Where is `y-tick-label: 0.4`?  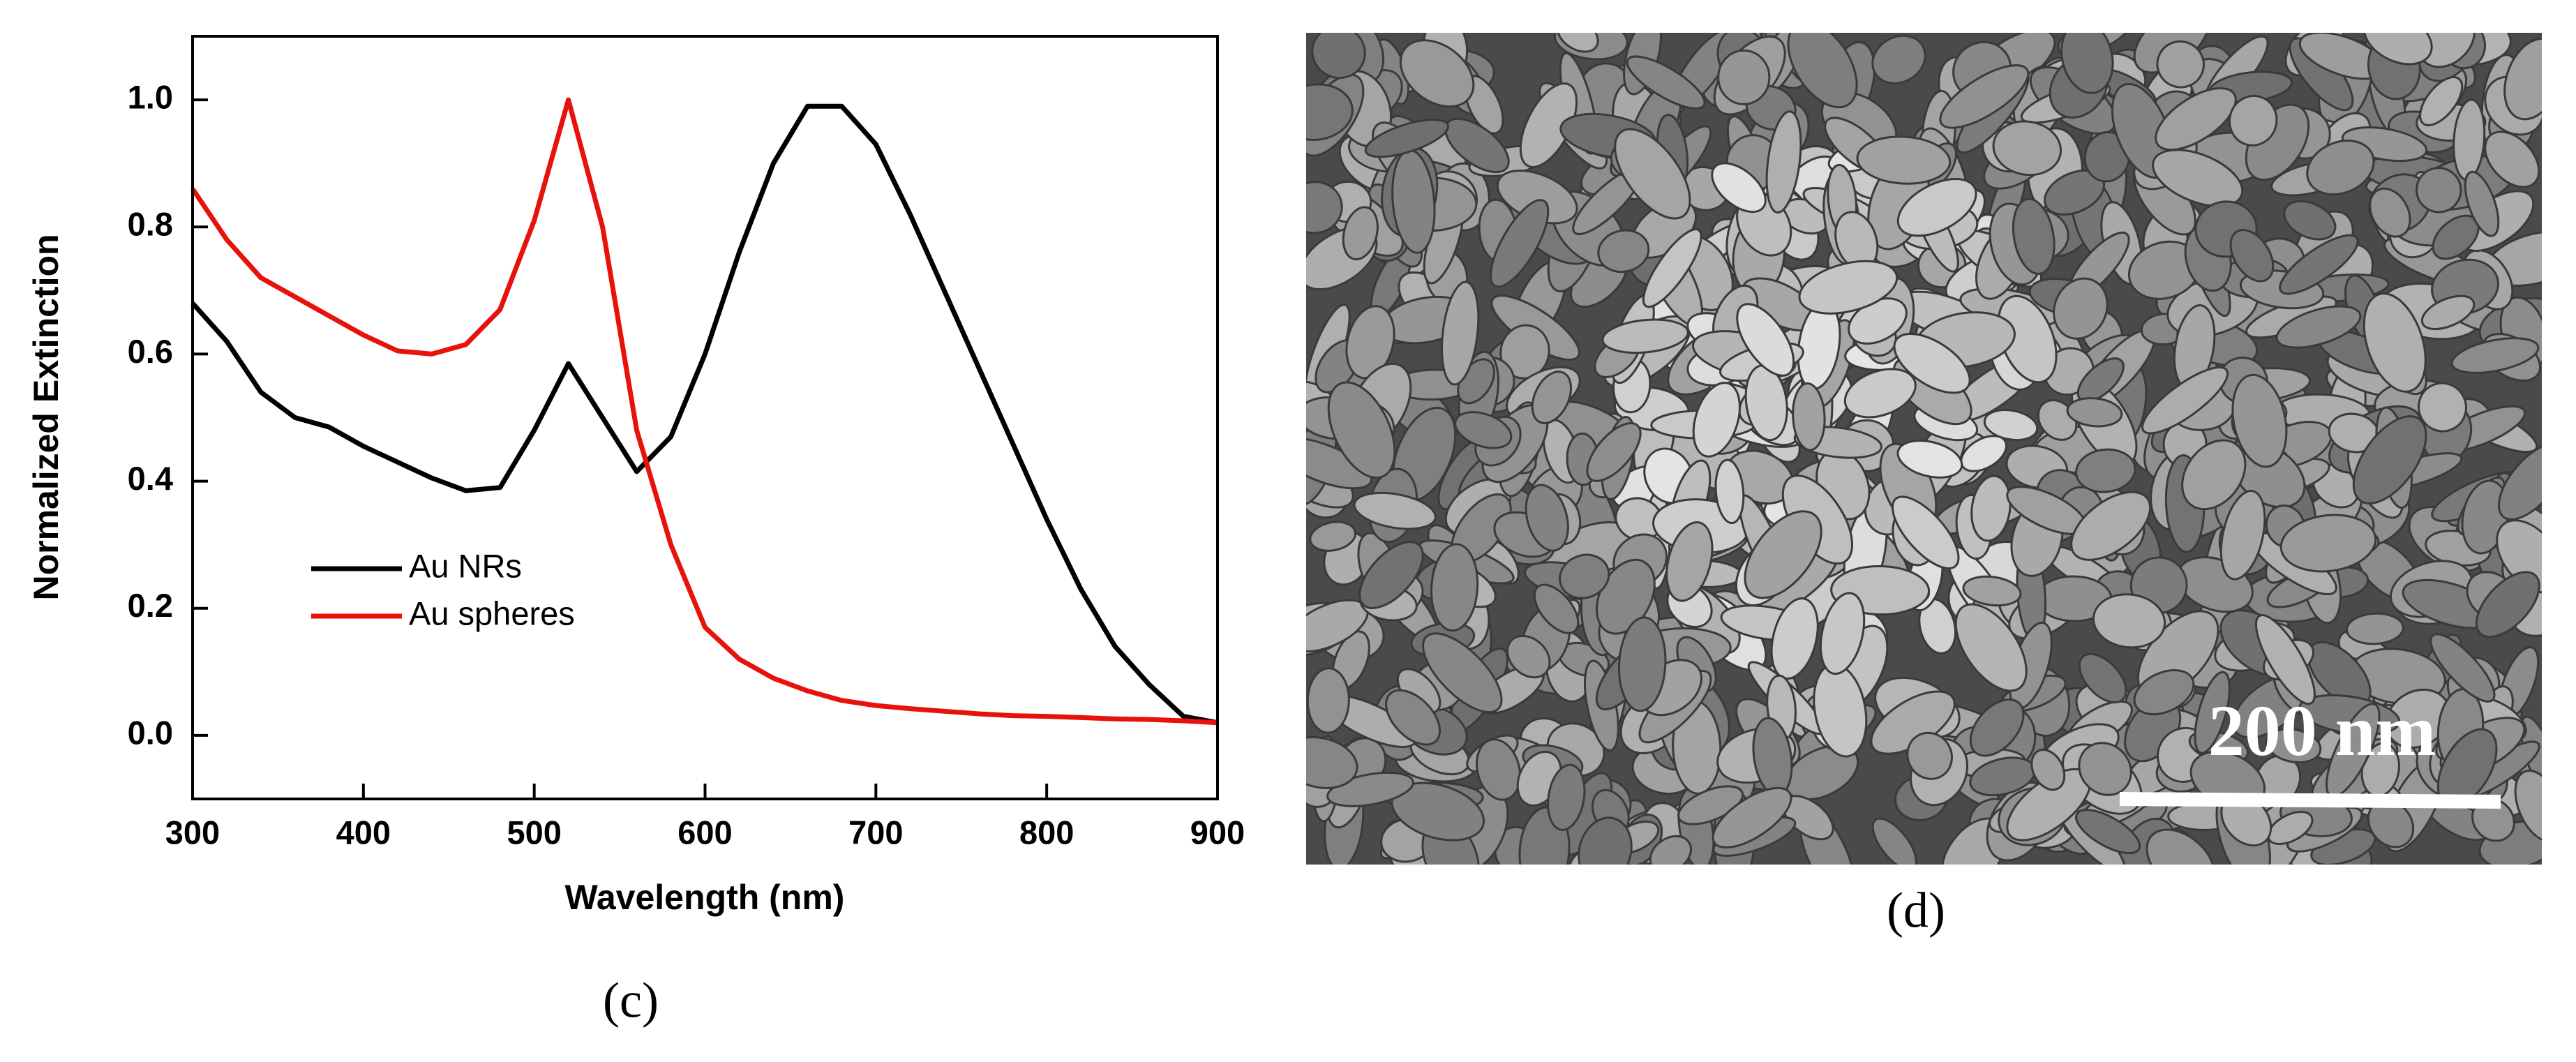 y-tick-label: 0.4 is located at coordinates (150, 479).